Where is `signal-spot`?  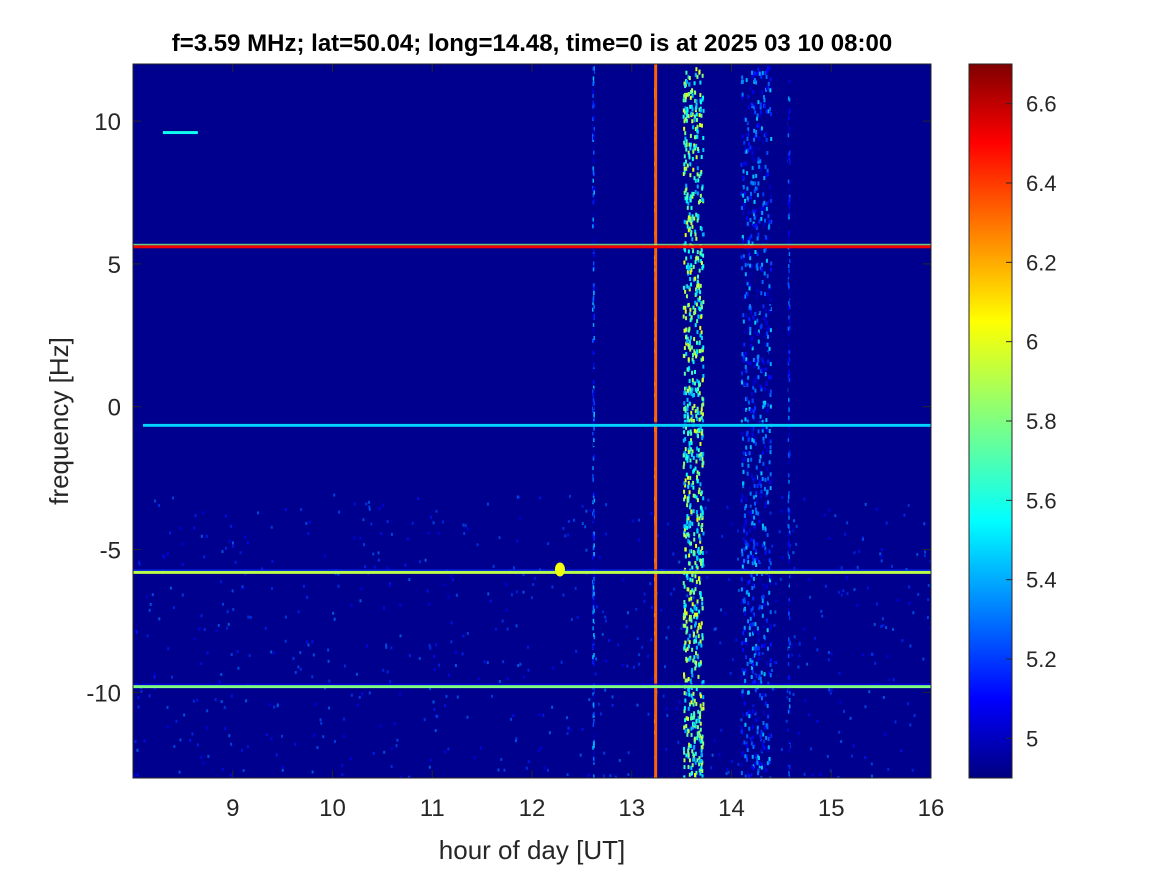
signal-spot is located at coordinates (559, 569).